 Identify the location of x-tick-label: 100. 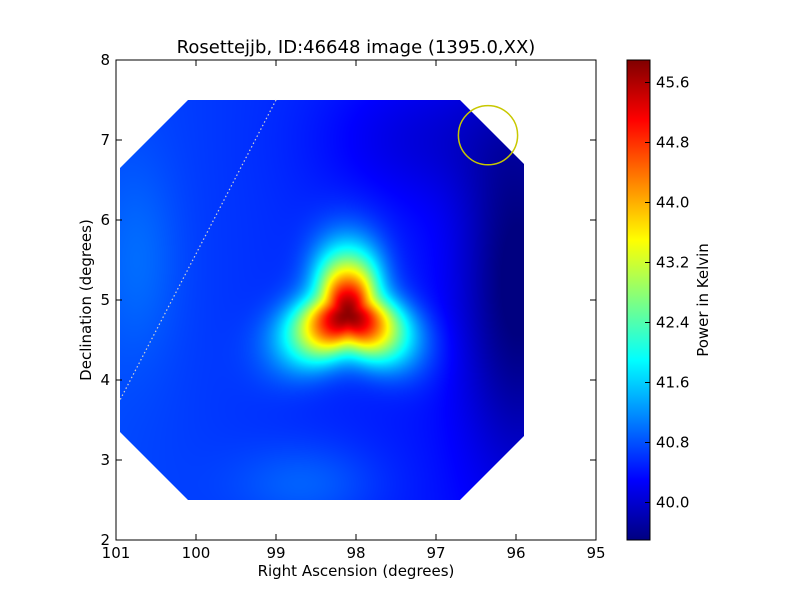
(196, 553).